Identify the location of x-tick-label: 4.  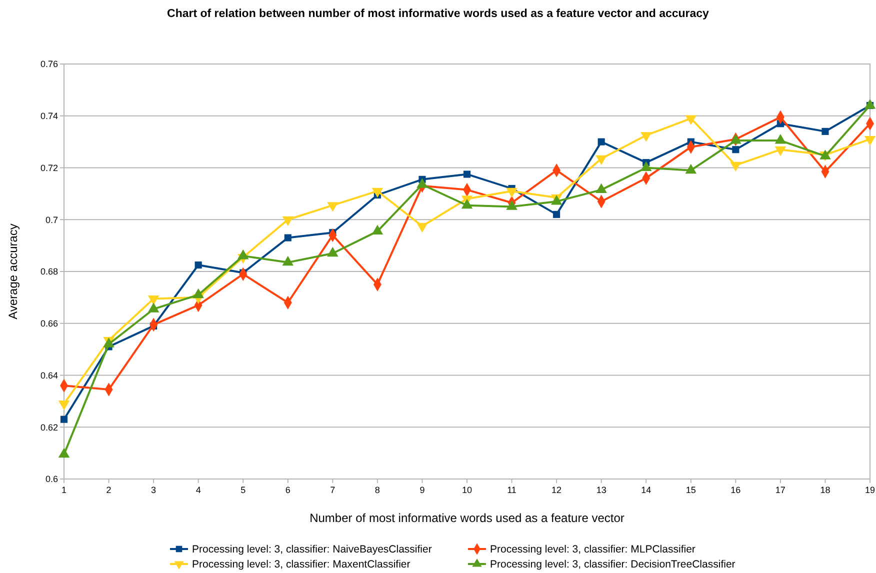
(198, 490).